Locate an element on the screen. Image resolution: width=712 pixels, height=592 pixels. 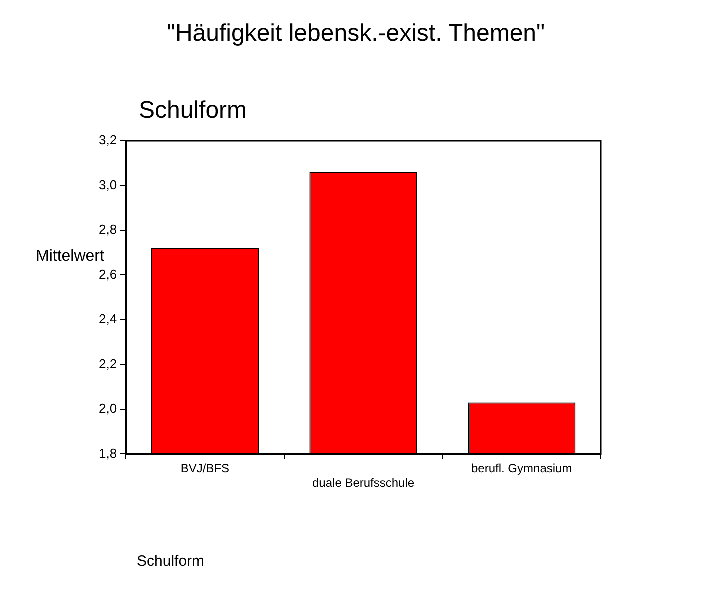
x-tick-label: BVJ/BFS is located at coordinates (205, 469).